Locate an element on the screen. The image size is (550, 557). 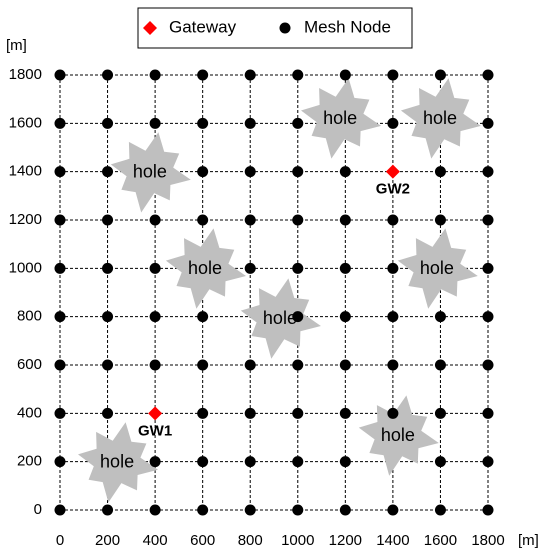
legend-label: Gateway is located at coordinates (203, 26).